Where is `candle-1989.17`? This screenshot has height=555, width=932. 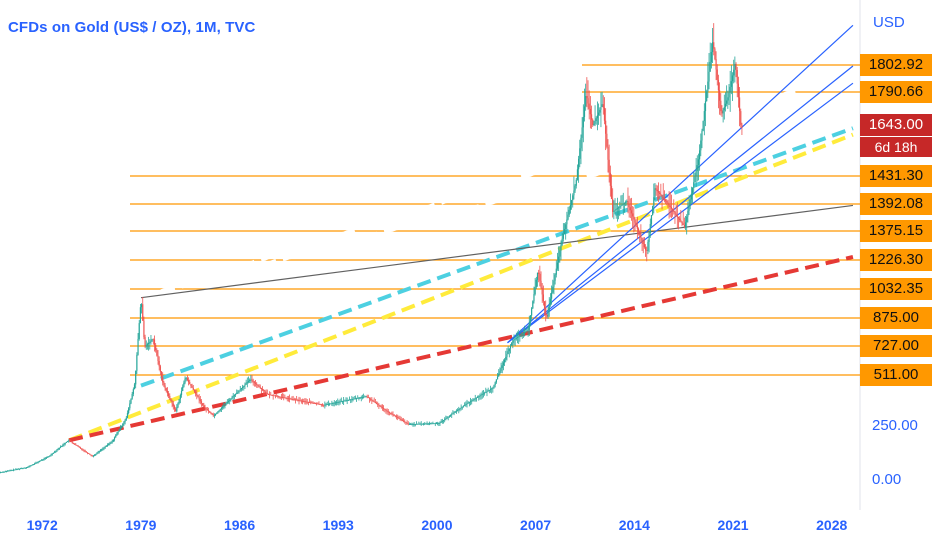 candle-1989.17 is located at coordinates (271, 393).